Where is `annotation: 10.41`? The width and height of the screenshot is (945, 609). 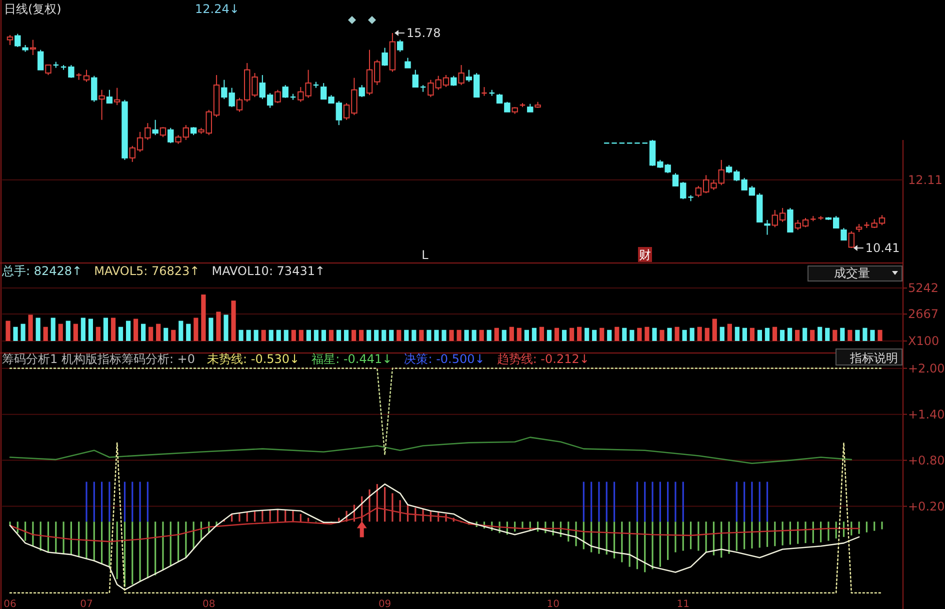
annotation: 10.41 is located at coordinates (882, 248).